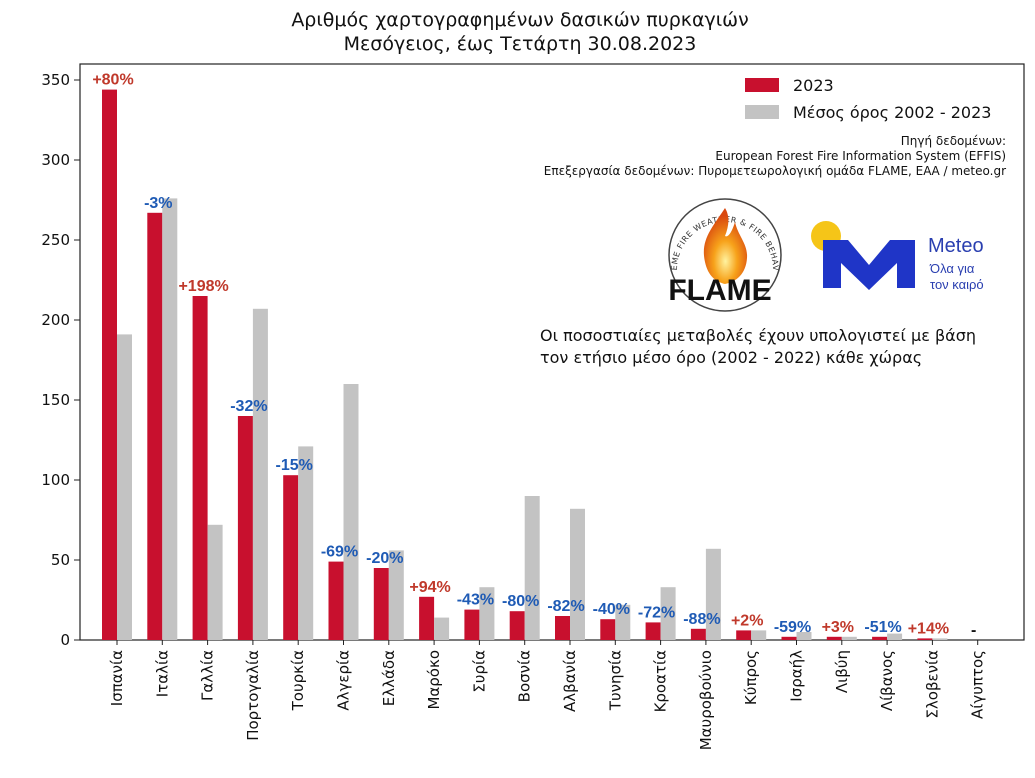 This screenshot has height=778, width=1035. I want to click on percent-change-label: +2%, so click(747, 620).